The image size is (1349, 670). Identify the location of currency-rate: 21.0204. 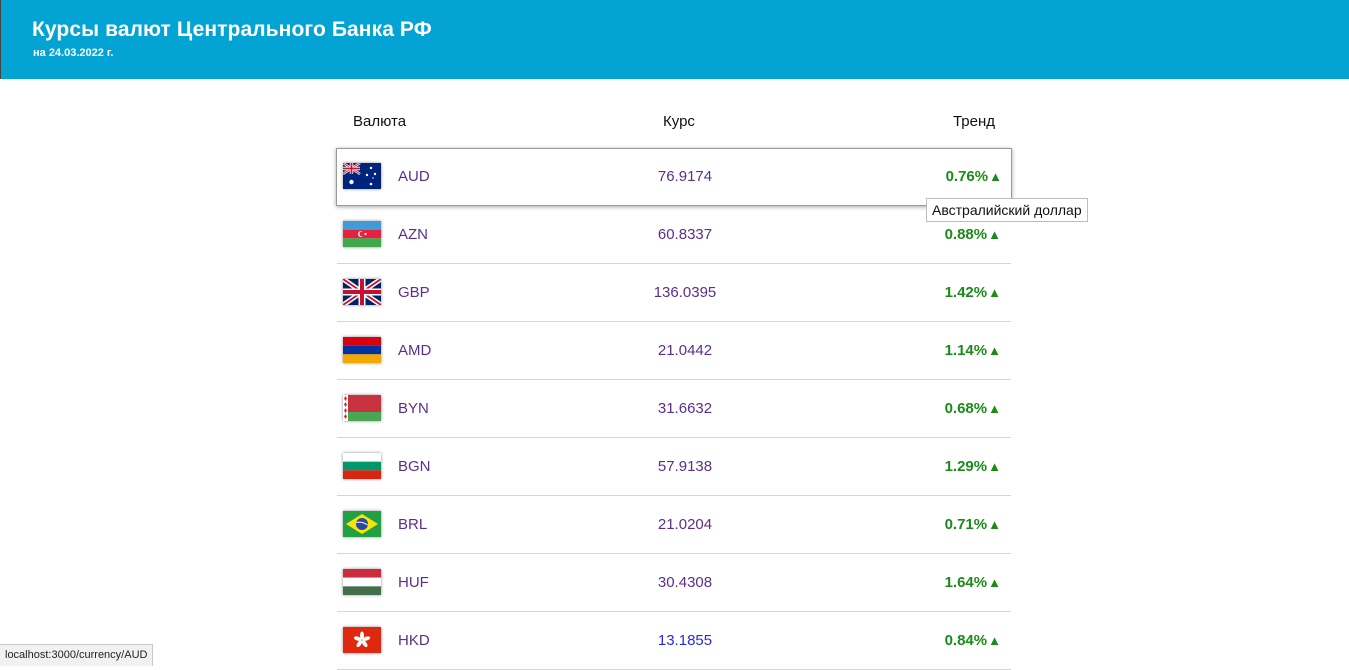
(685, 524).